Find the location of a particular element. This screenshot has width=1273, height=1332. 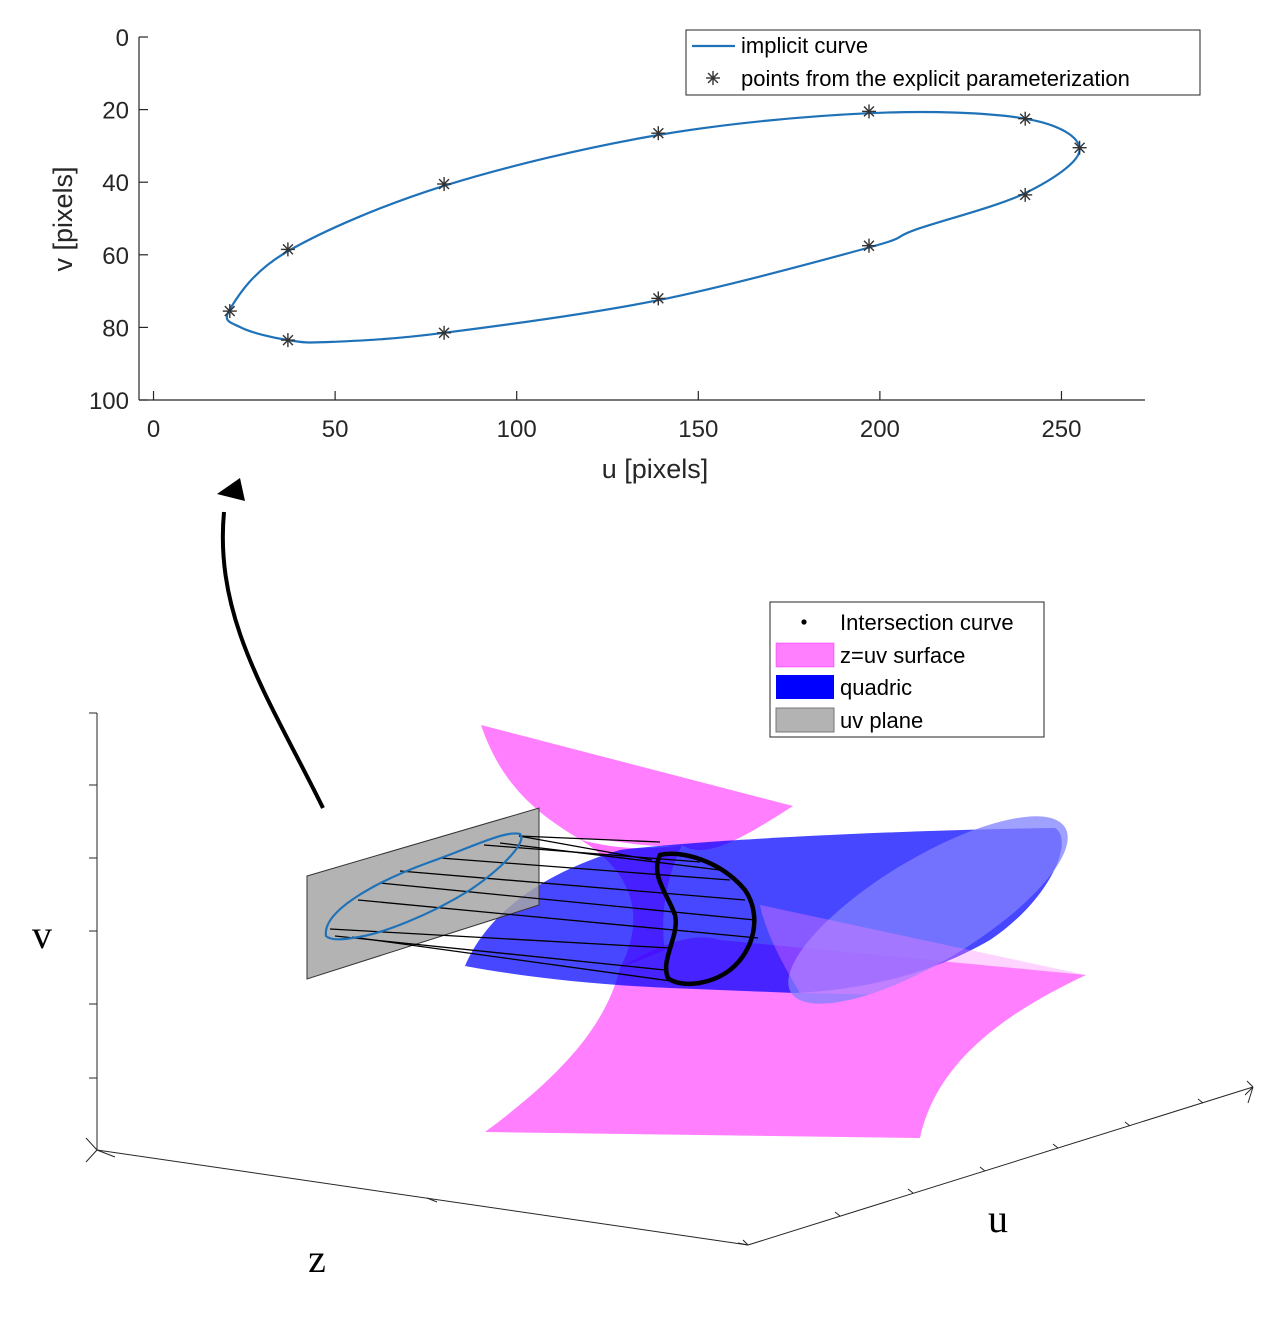

arrow-head-icon is located at coordinates (231, 489).